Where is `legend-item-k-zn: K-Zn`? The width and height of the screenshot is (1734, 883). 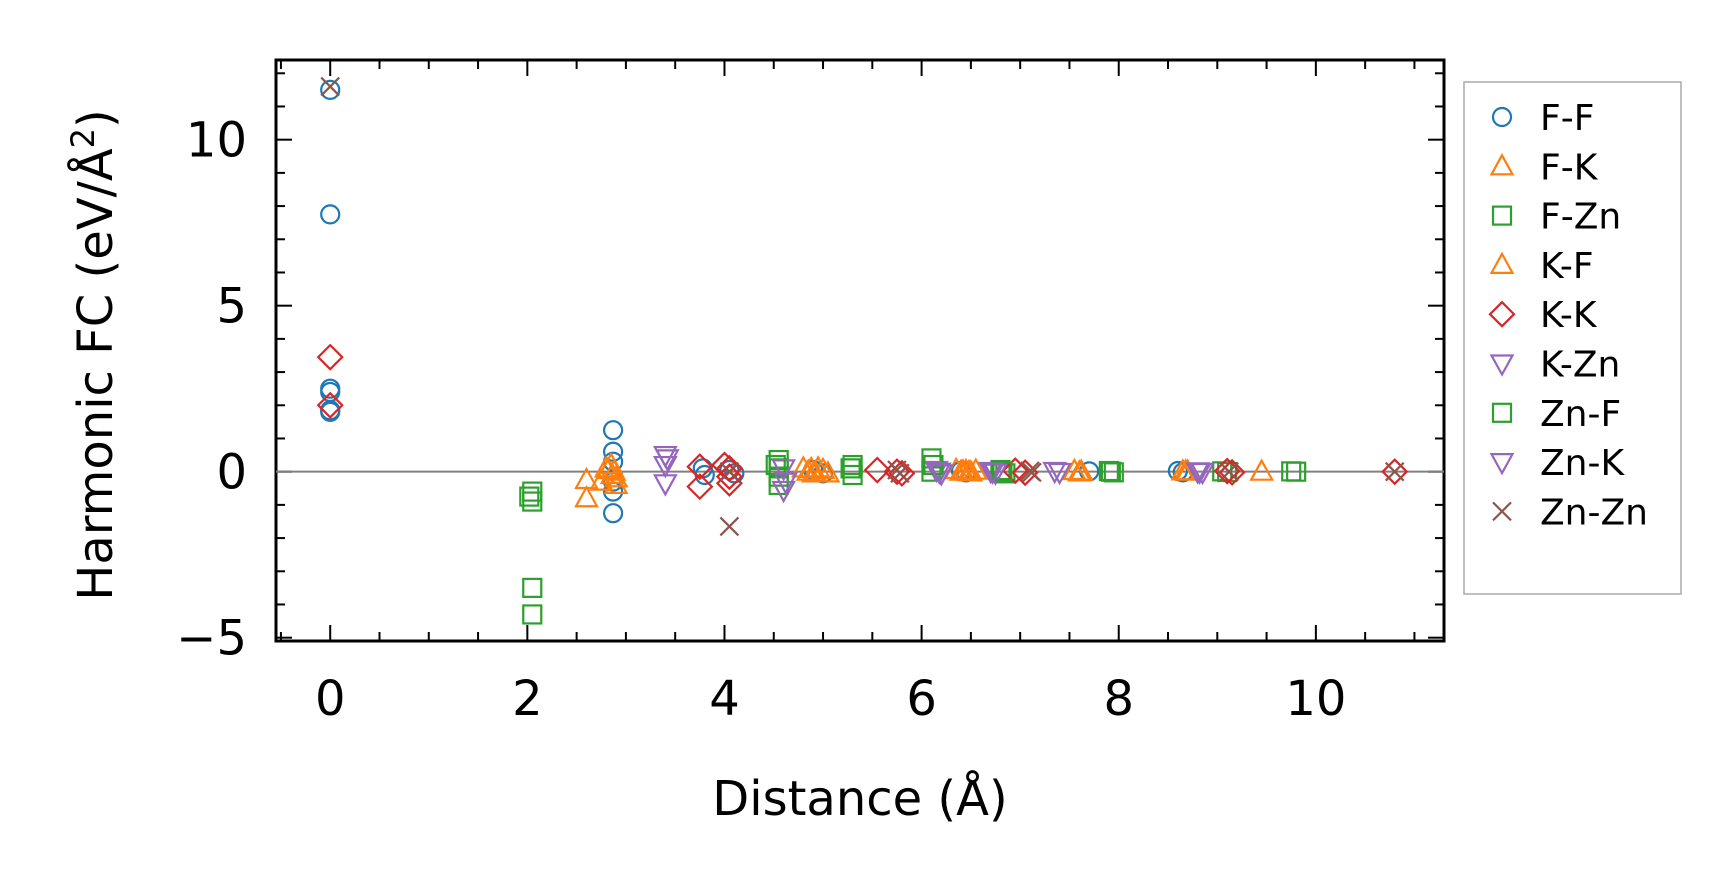
legend-item-k-zn: K-Zn is located at coordinates (1554, 365).